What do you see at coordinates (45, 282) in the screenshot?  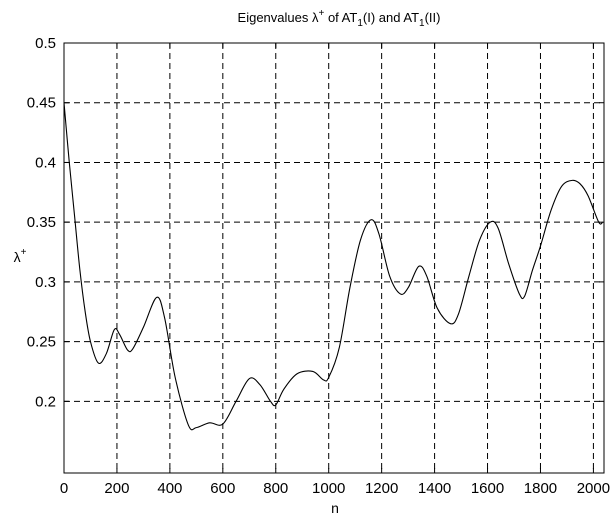 I see `y-tick-label-2: 0.3` at bounding box center [45, 282].